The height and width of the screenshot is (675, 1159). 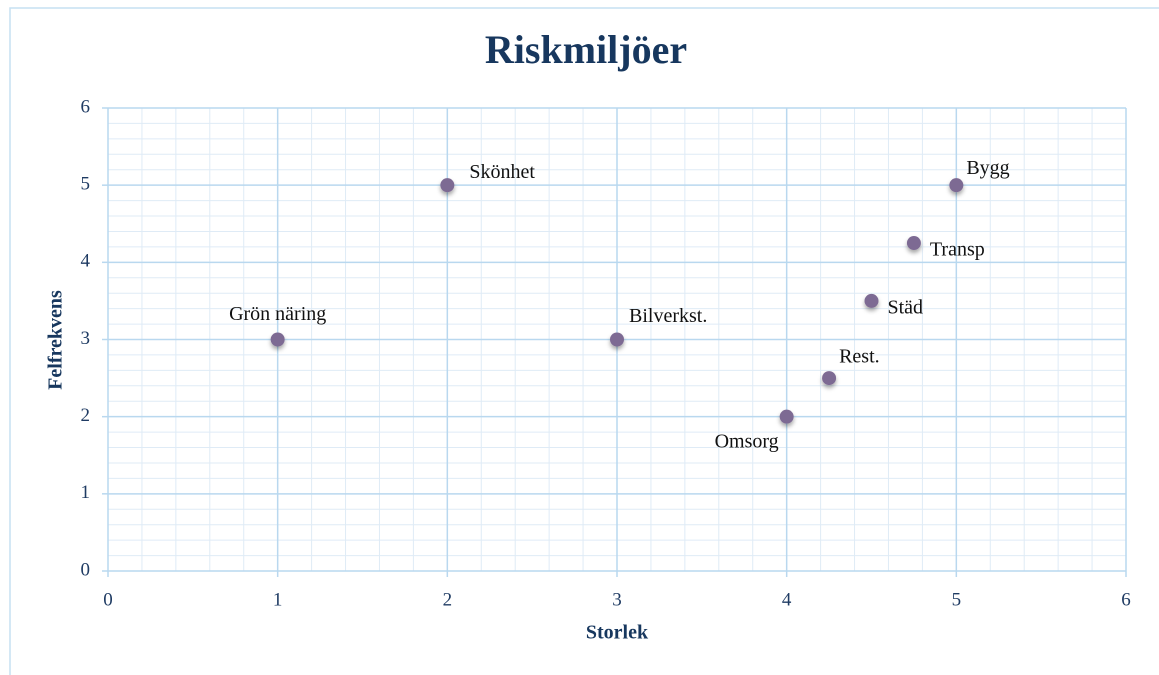 What do you see at coordinates (859, 357) in the screenshot?
I see `point-label: Rest.` at bounding box center [859, 357].